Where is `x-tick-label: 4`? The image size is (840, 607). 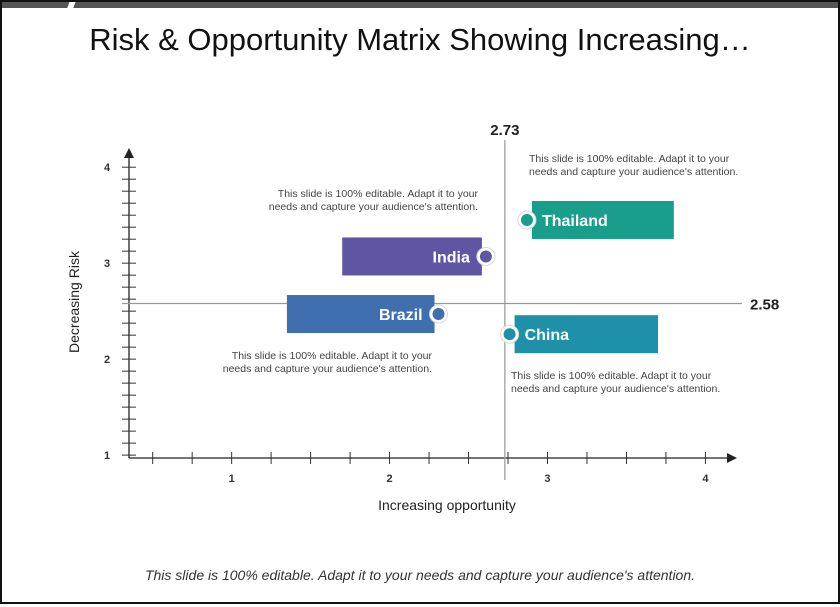
x-tick-label: 4 is located at coordinates (705, 479).